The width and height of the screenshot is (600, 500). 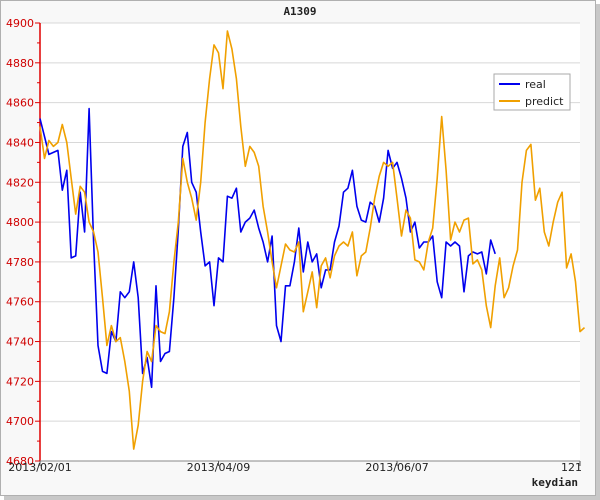 I want to click on y-tick-label: 4840, so click(x=20, y=142).